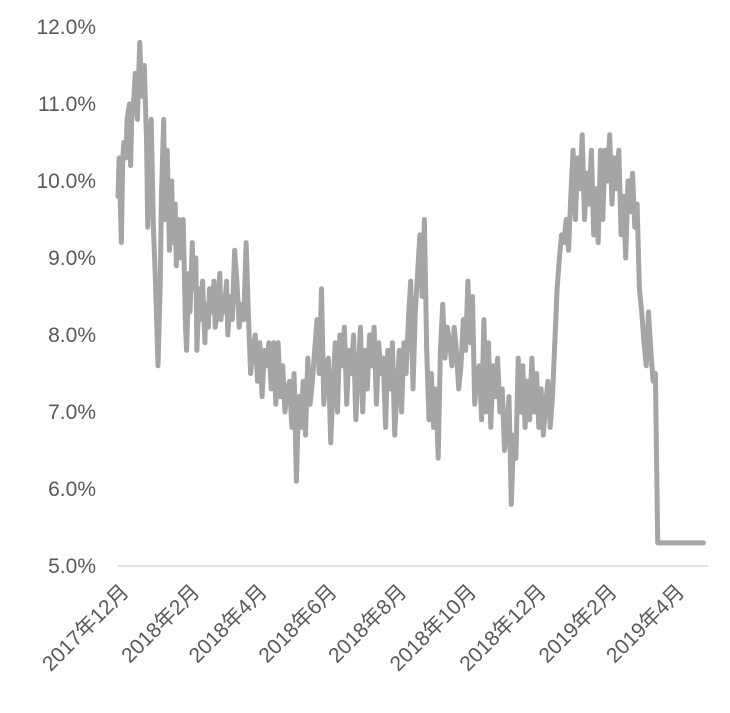  Describe the element at coordinates (72, 412) in the screenshot. I see `y-tick-label: 7.0%` at that location.